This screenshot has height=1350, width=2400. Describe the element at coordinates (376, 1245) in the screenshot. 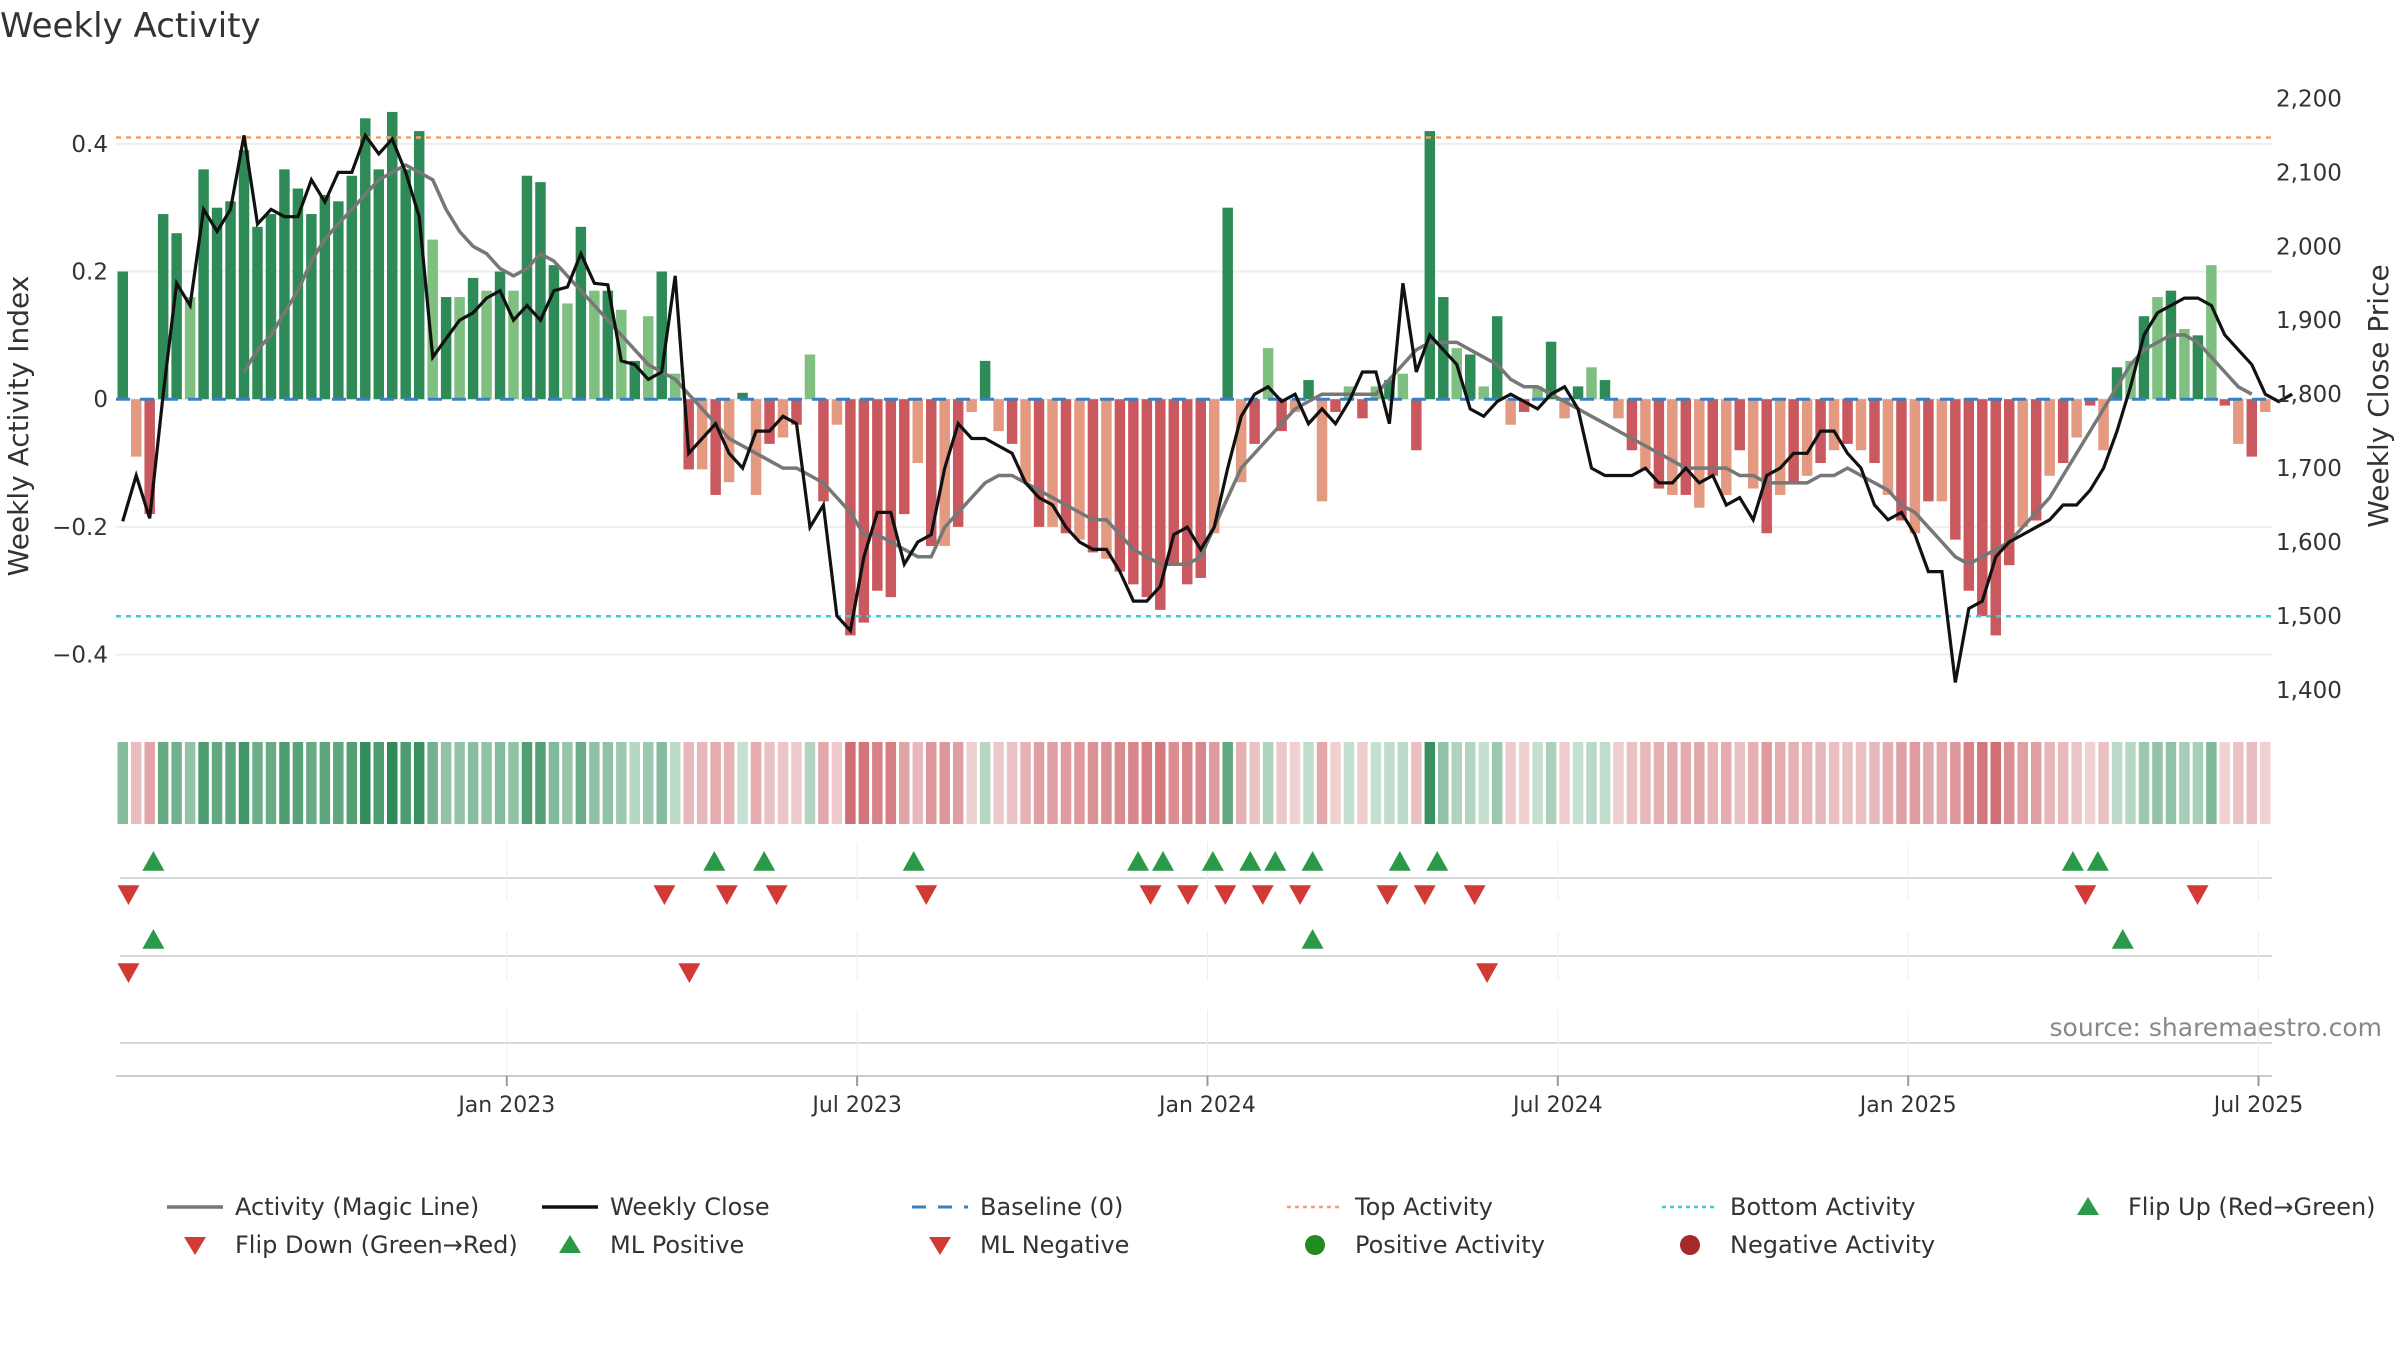

I see `legend-label: Flip Down (Green→Red)` at that location.